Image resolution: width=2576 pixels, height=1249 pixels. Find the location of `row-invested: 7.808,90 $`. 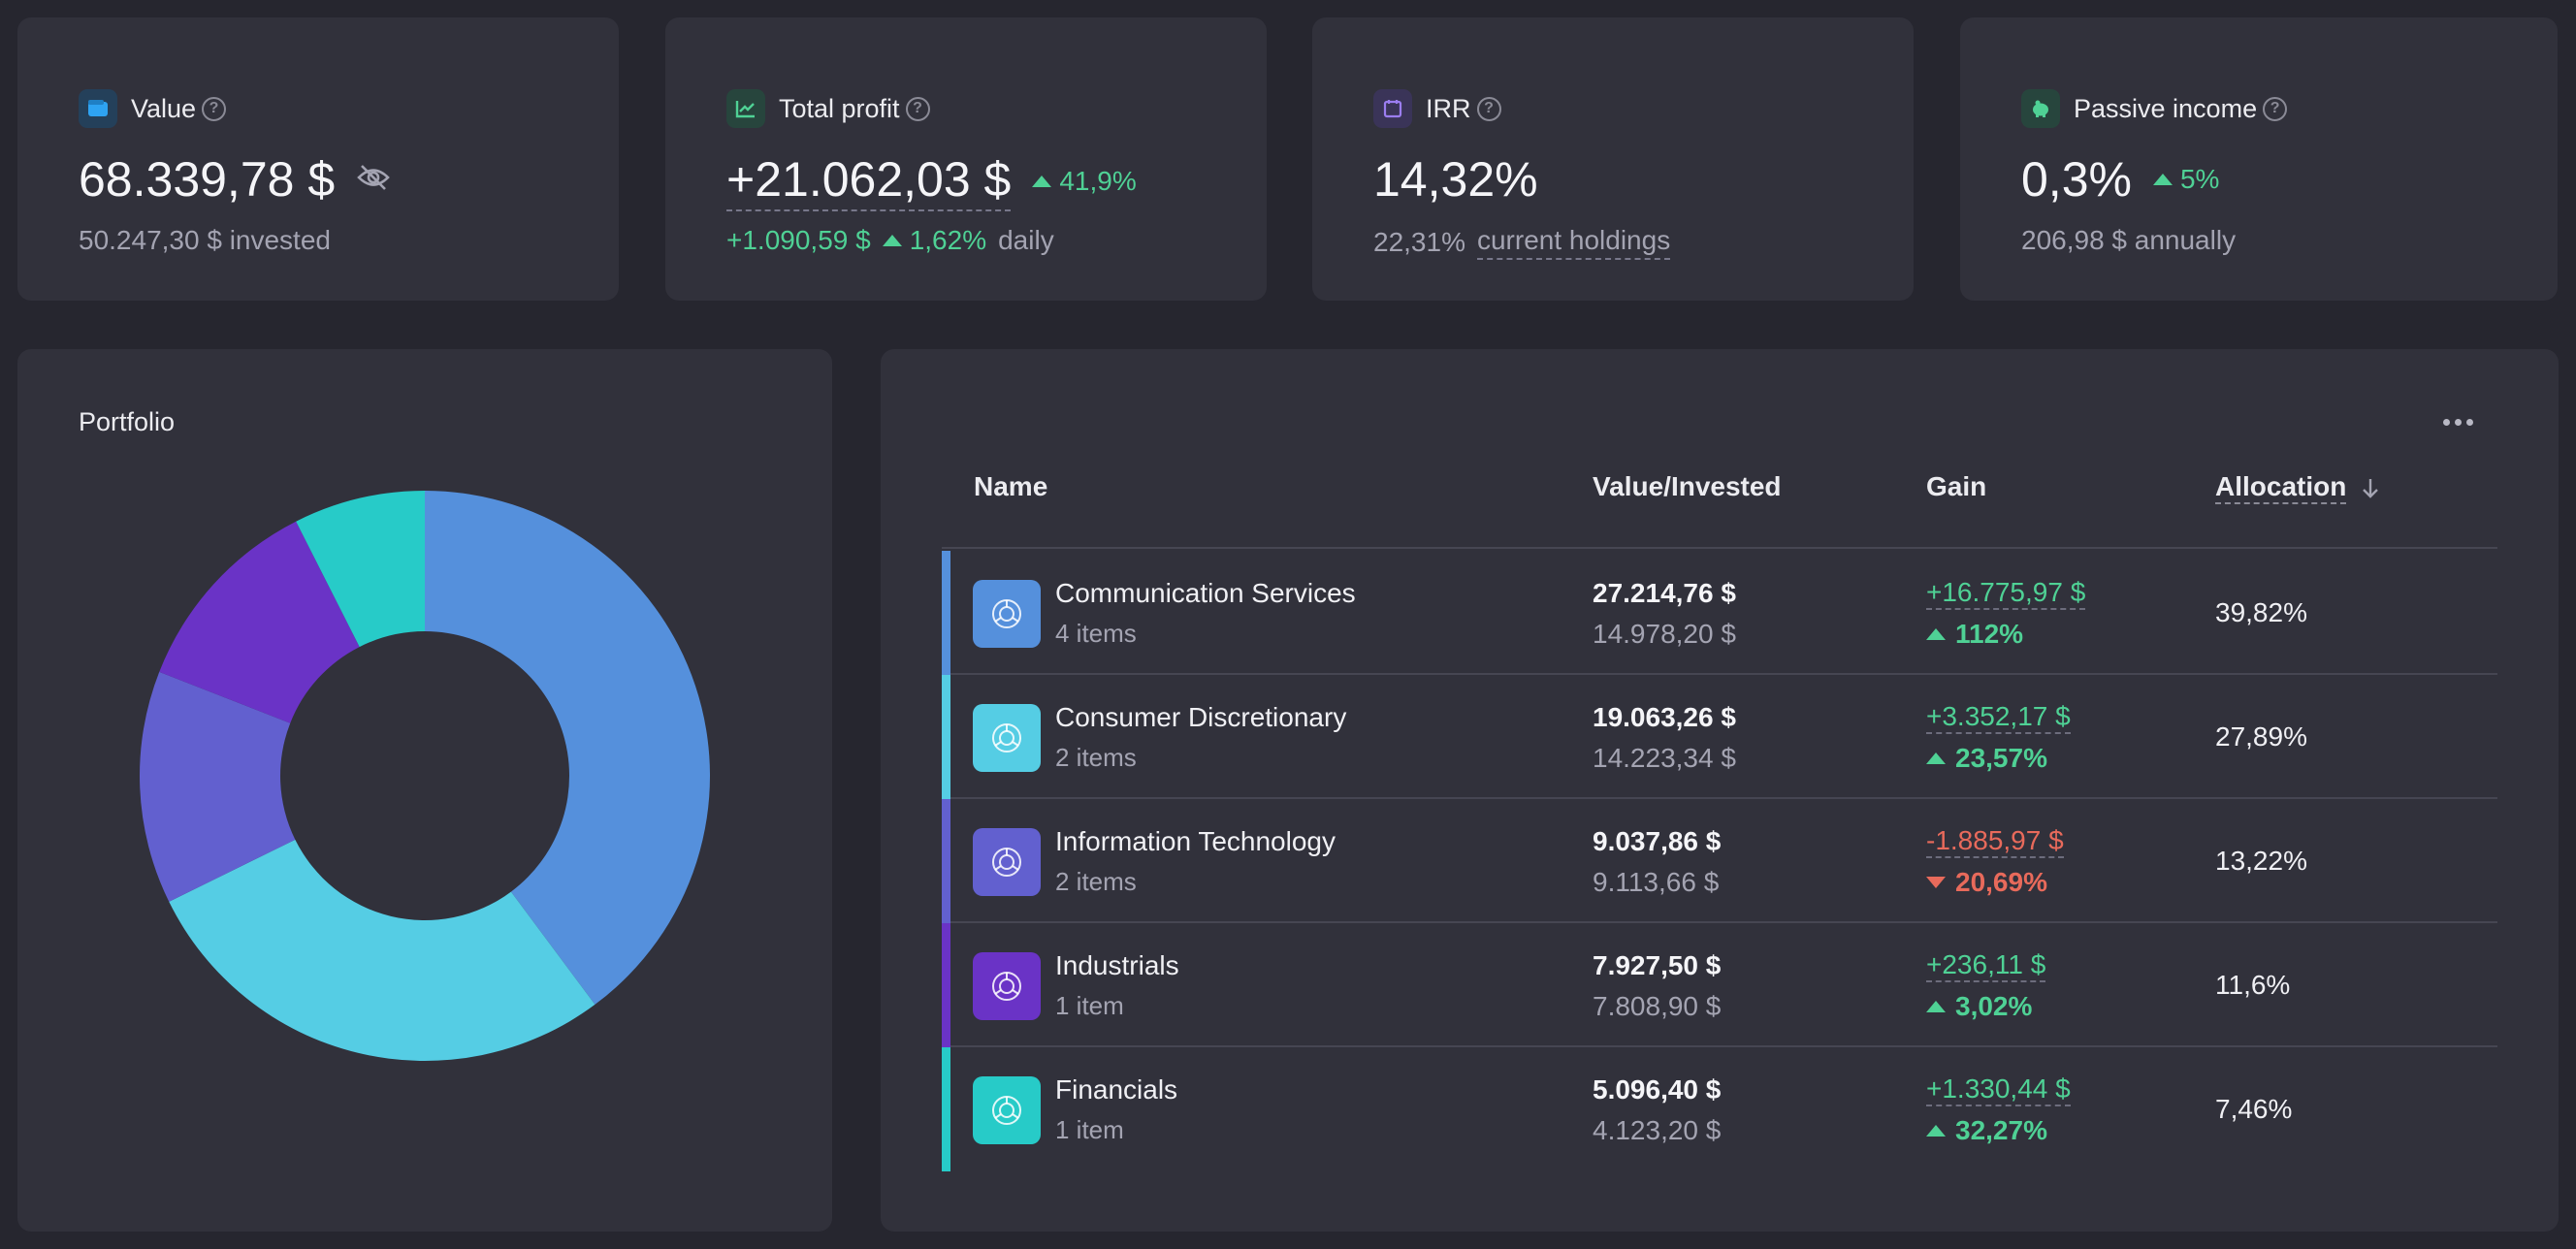

row-invested: 7.808,90 $ is located at coordinates (1657, 1006).